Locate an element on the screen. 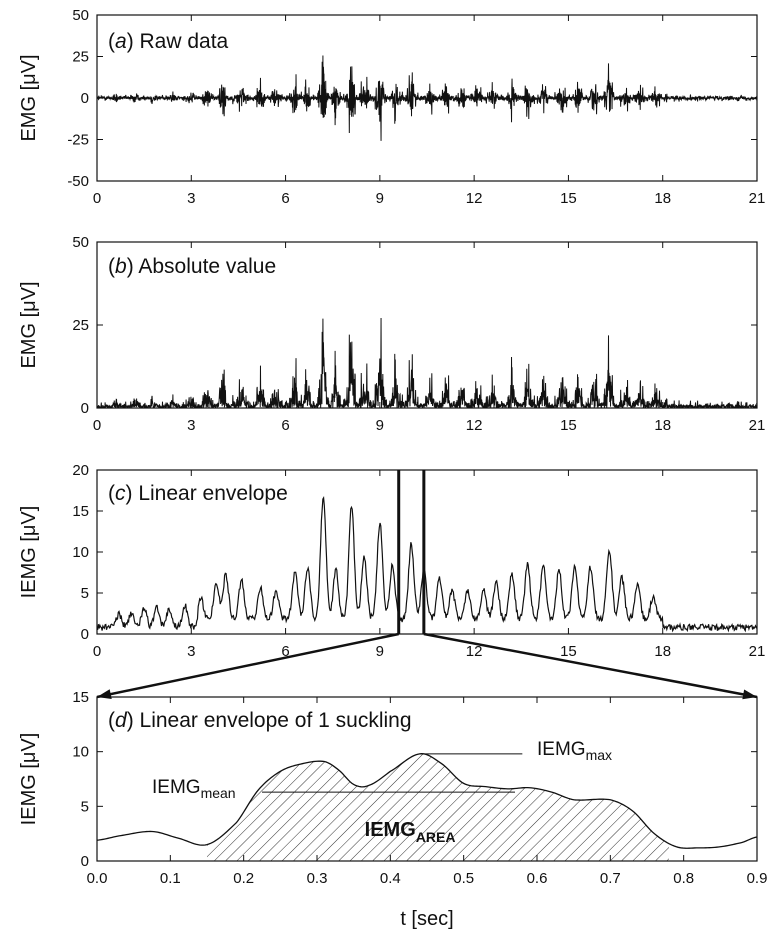 The width and height of the screenshot is (773, 938). x-tick-label: 0.1 is located at coordinates (170, 878).